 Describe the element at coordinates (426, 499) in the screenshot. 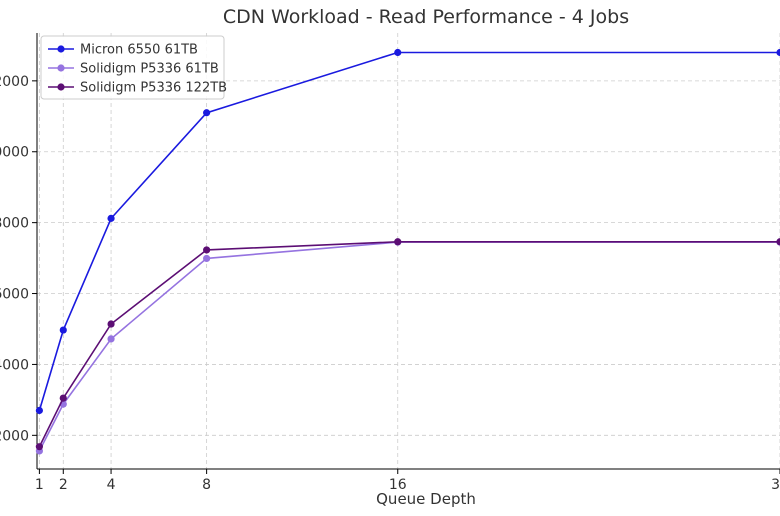

I see `x-axis-label: Queue Depth` at that location.